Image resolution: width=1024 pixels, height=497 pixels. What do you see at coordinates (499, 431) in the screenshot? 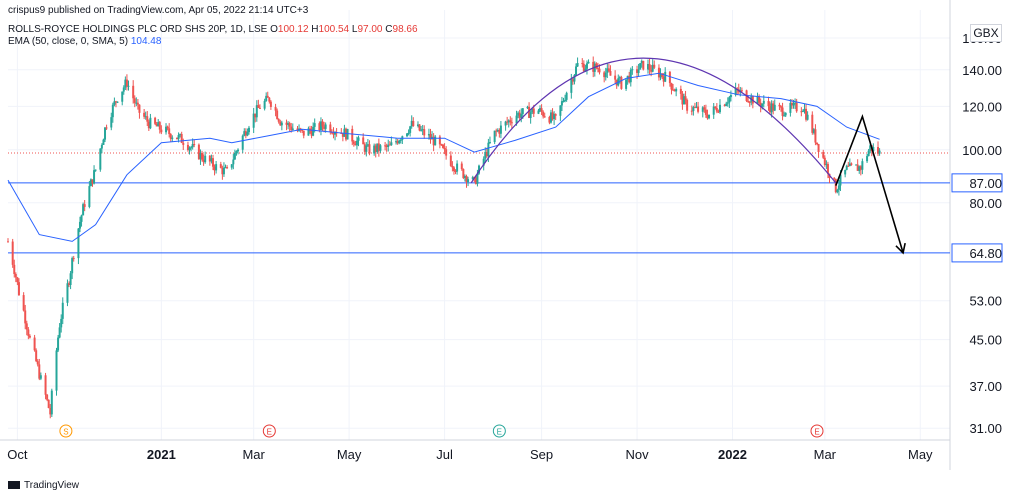
I see `earnings-icon: E` at bounding box center [499, 431].